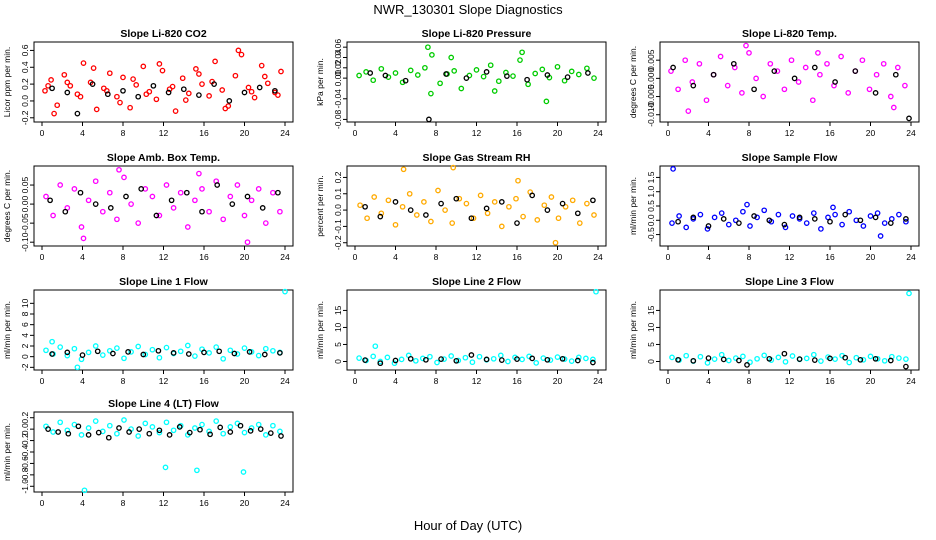 The height and width of the screenshot is (540, 936). Describe the element at coordinates (25, 486) in the screenshot. I see `y-tick-label: -1.0` at that location.